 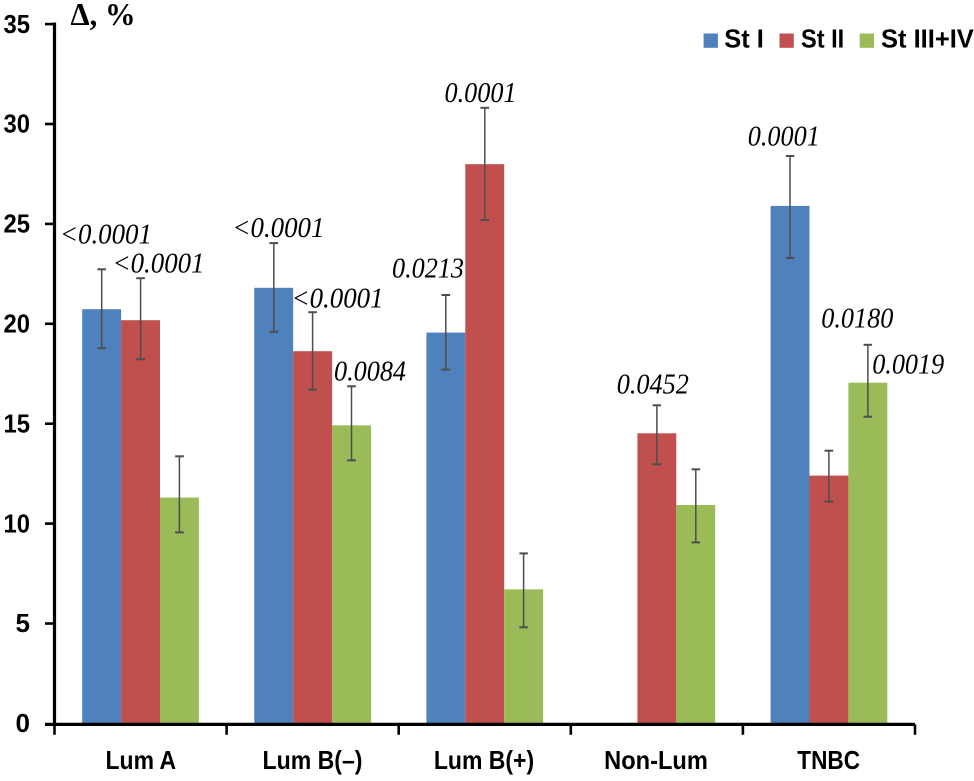 I want to click on svg-text: 0.0084, so click(x=370, y=372).